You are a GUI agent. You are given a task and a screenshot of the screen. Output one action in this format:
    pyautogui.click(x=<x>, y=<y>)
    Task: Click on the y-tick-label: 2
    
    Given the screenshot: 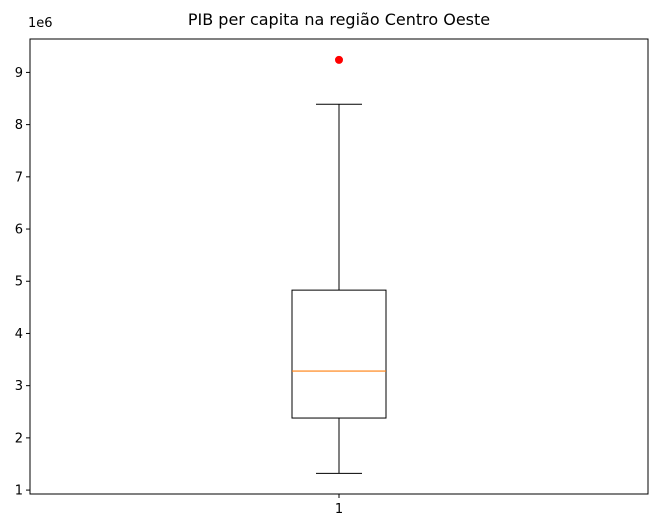 What is the action you would take?
    pyautogui.click(x=19, y=438)
    